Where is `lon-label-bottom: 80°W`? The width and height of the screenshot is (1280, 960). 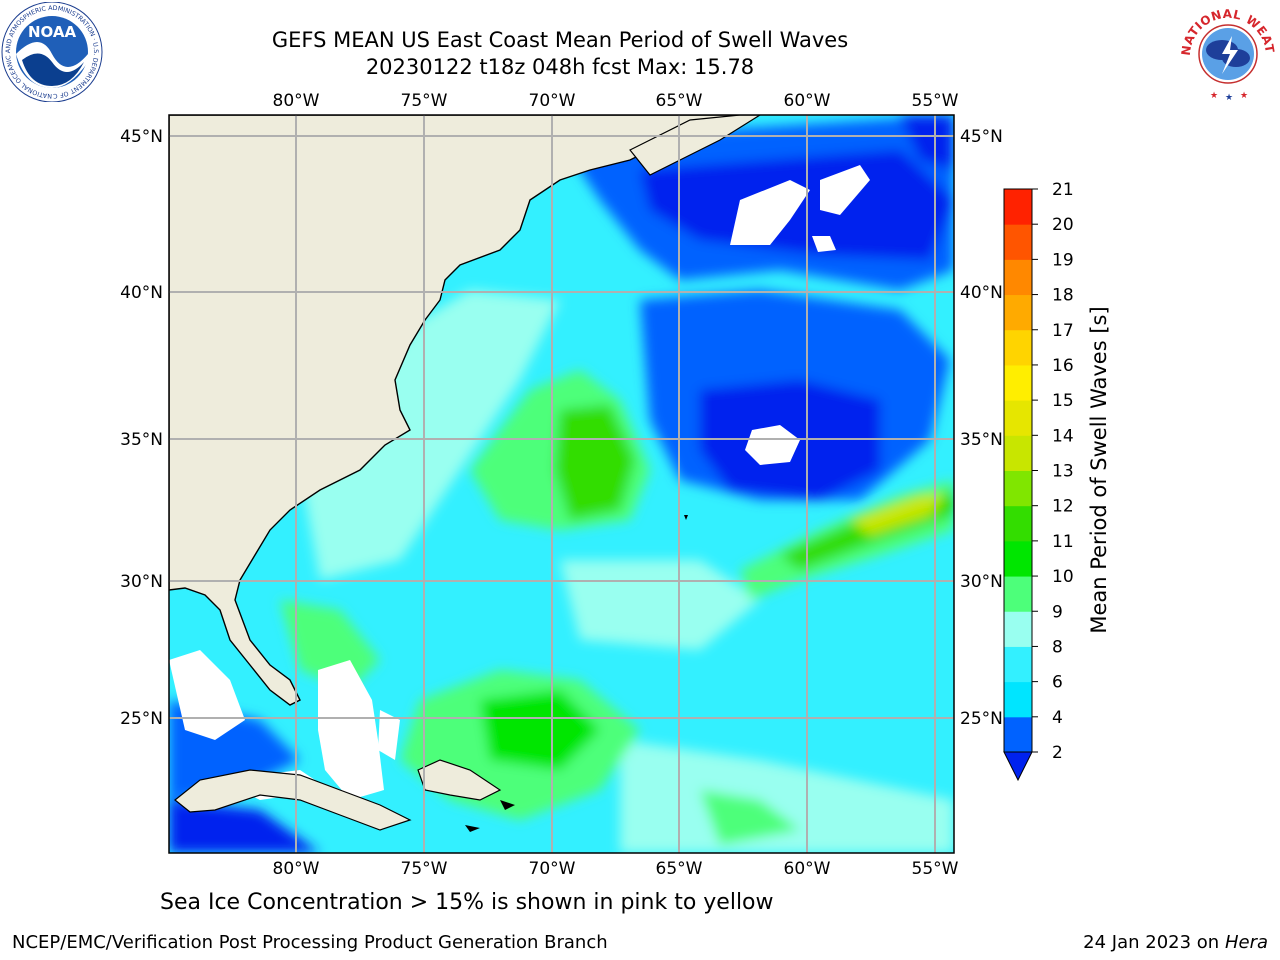
lon-label-bottom: 80°W is located at coordinates (296, 869).